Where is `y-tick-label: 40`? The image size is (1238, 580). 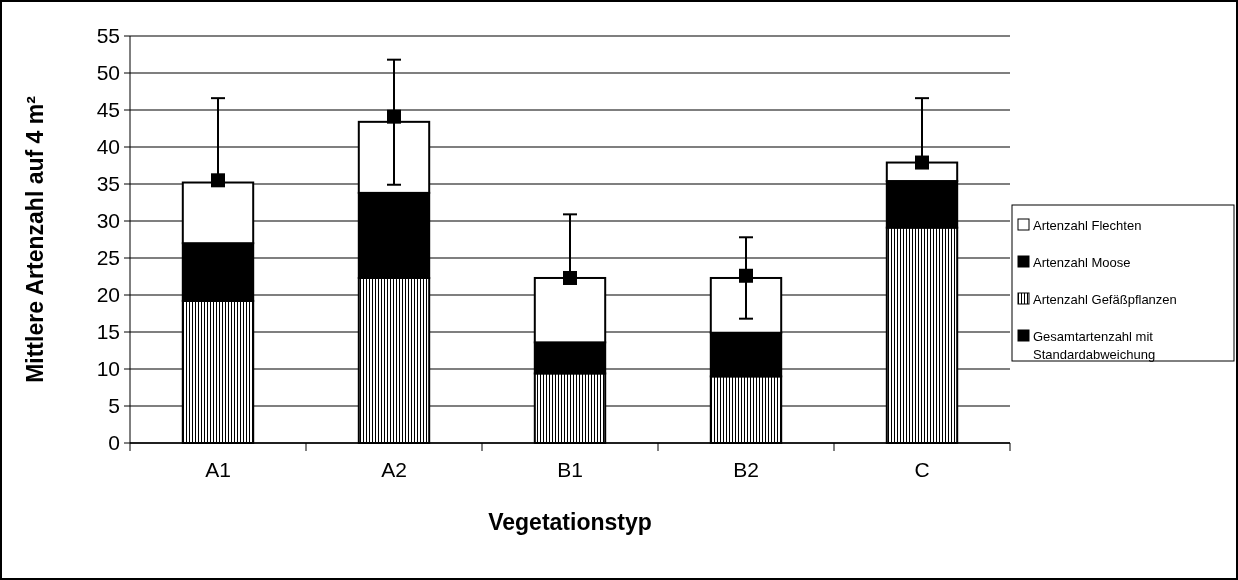 y-tick-label: 40 is located at coordinates (108, 147).